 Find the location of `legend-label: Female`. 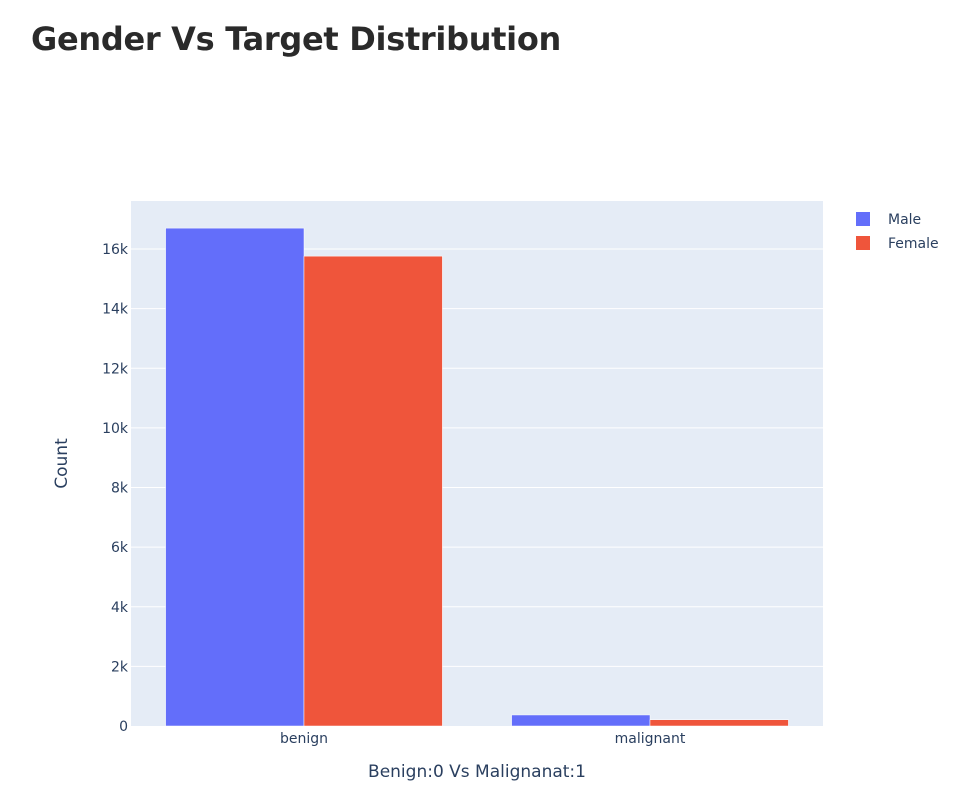

legend-label: Female is located at coordinates (913, 244).